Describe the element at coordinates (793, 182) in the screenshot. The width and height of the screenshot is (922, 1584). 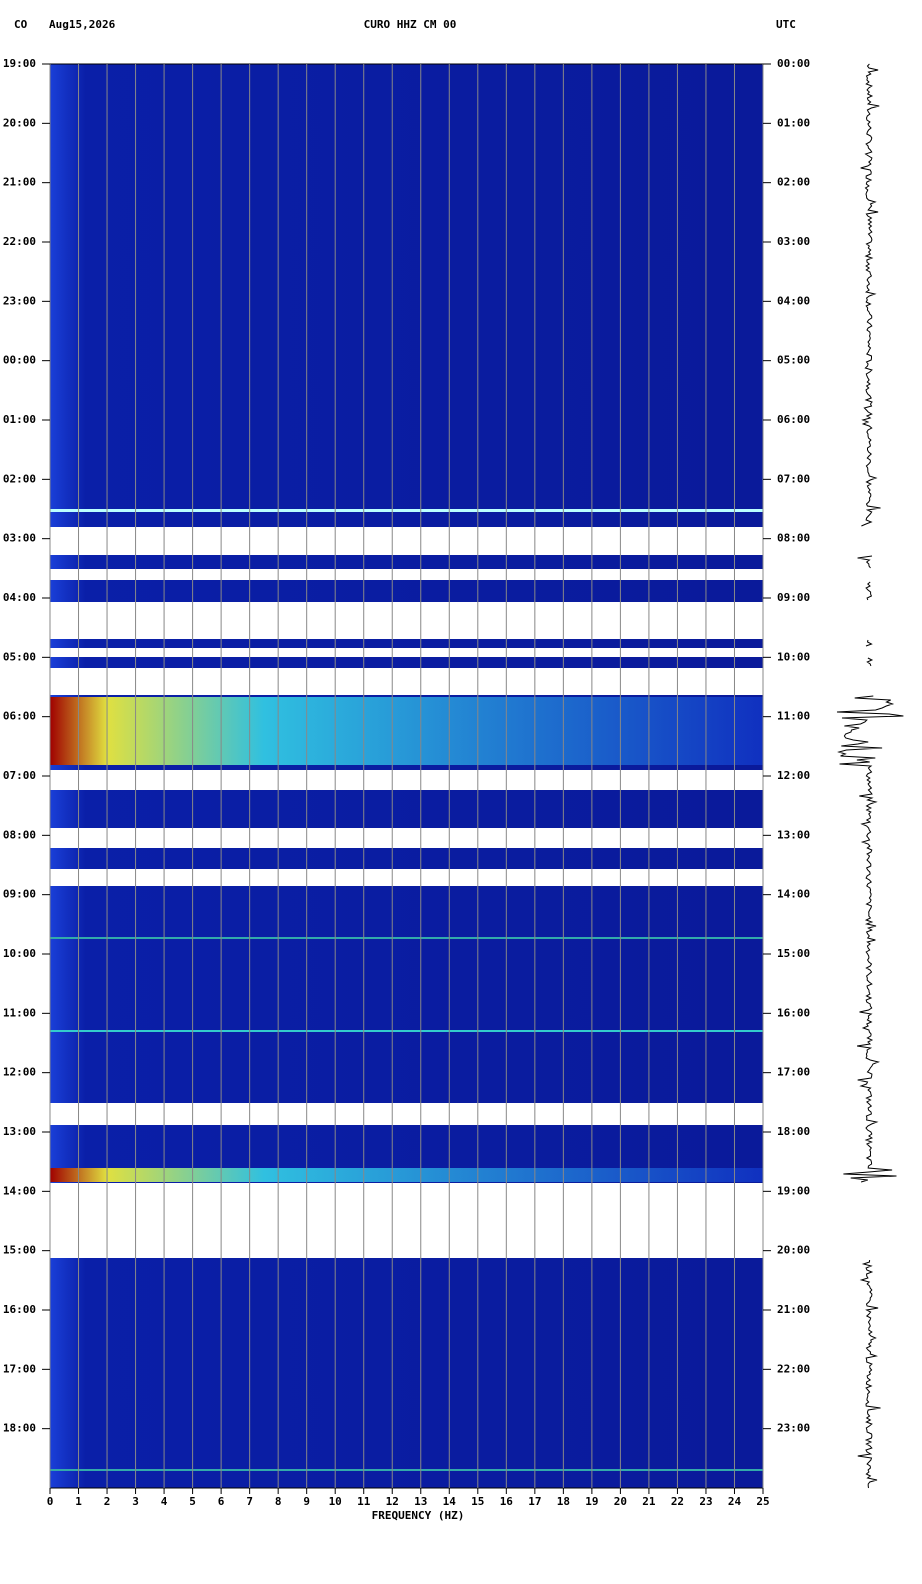
I see `y2-tick-label: 02:00` at that location.